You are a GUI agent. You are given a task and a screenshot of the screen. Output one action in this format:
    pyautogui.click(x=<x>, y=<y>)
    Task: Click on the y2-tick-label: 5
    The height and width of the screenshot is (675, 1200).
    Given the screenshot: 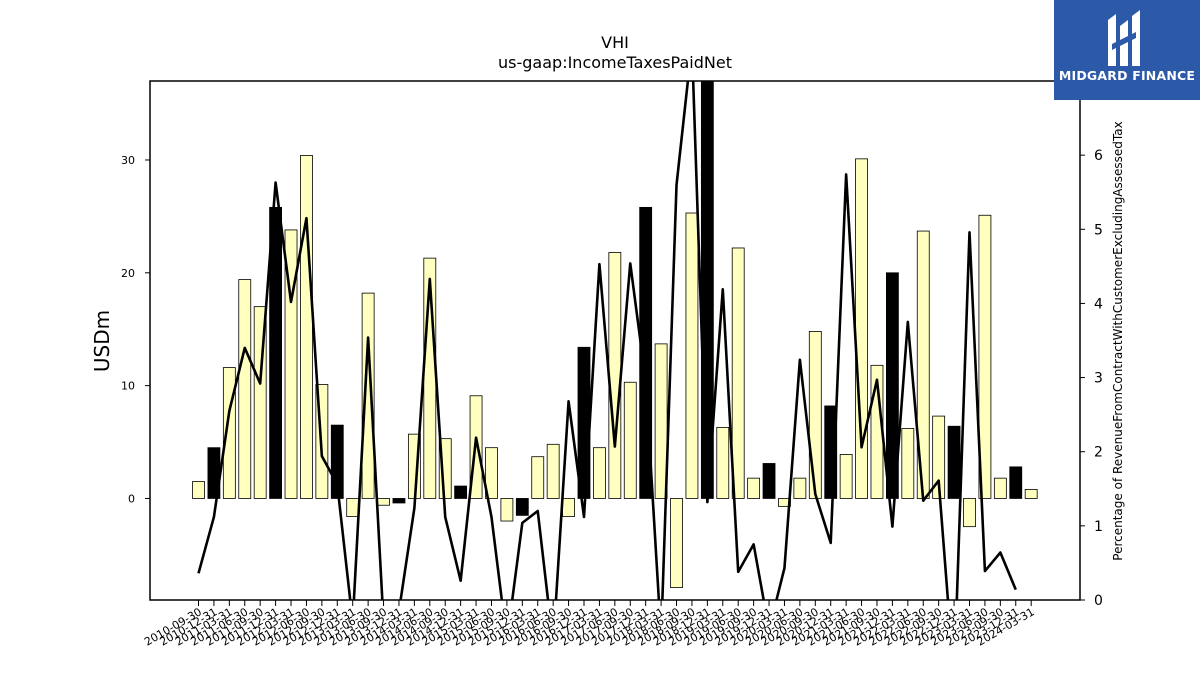 What is the action you would take?
    pyautogui.click(x=1098, y=230)
    